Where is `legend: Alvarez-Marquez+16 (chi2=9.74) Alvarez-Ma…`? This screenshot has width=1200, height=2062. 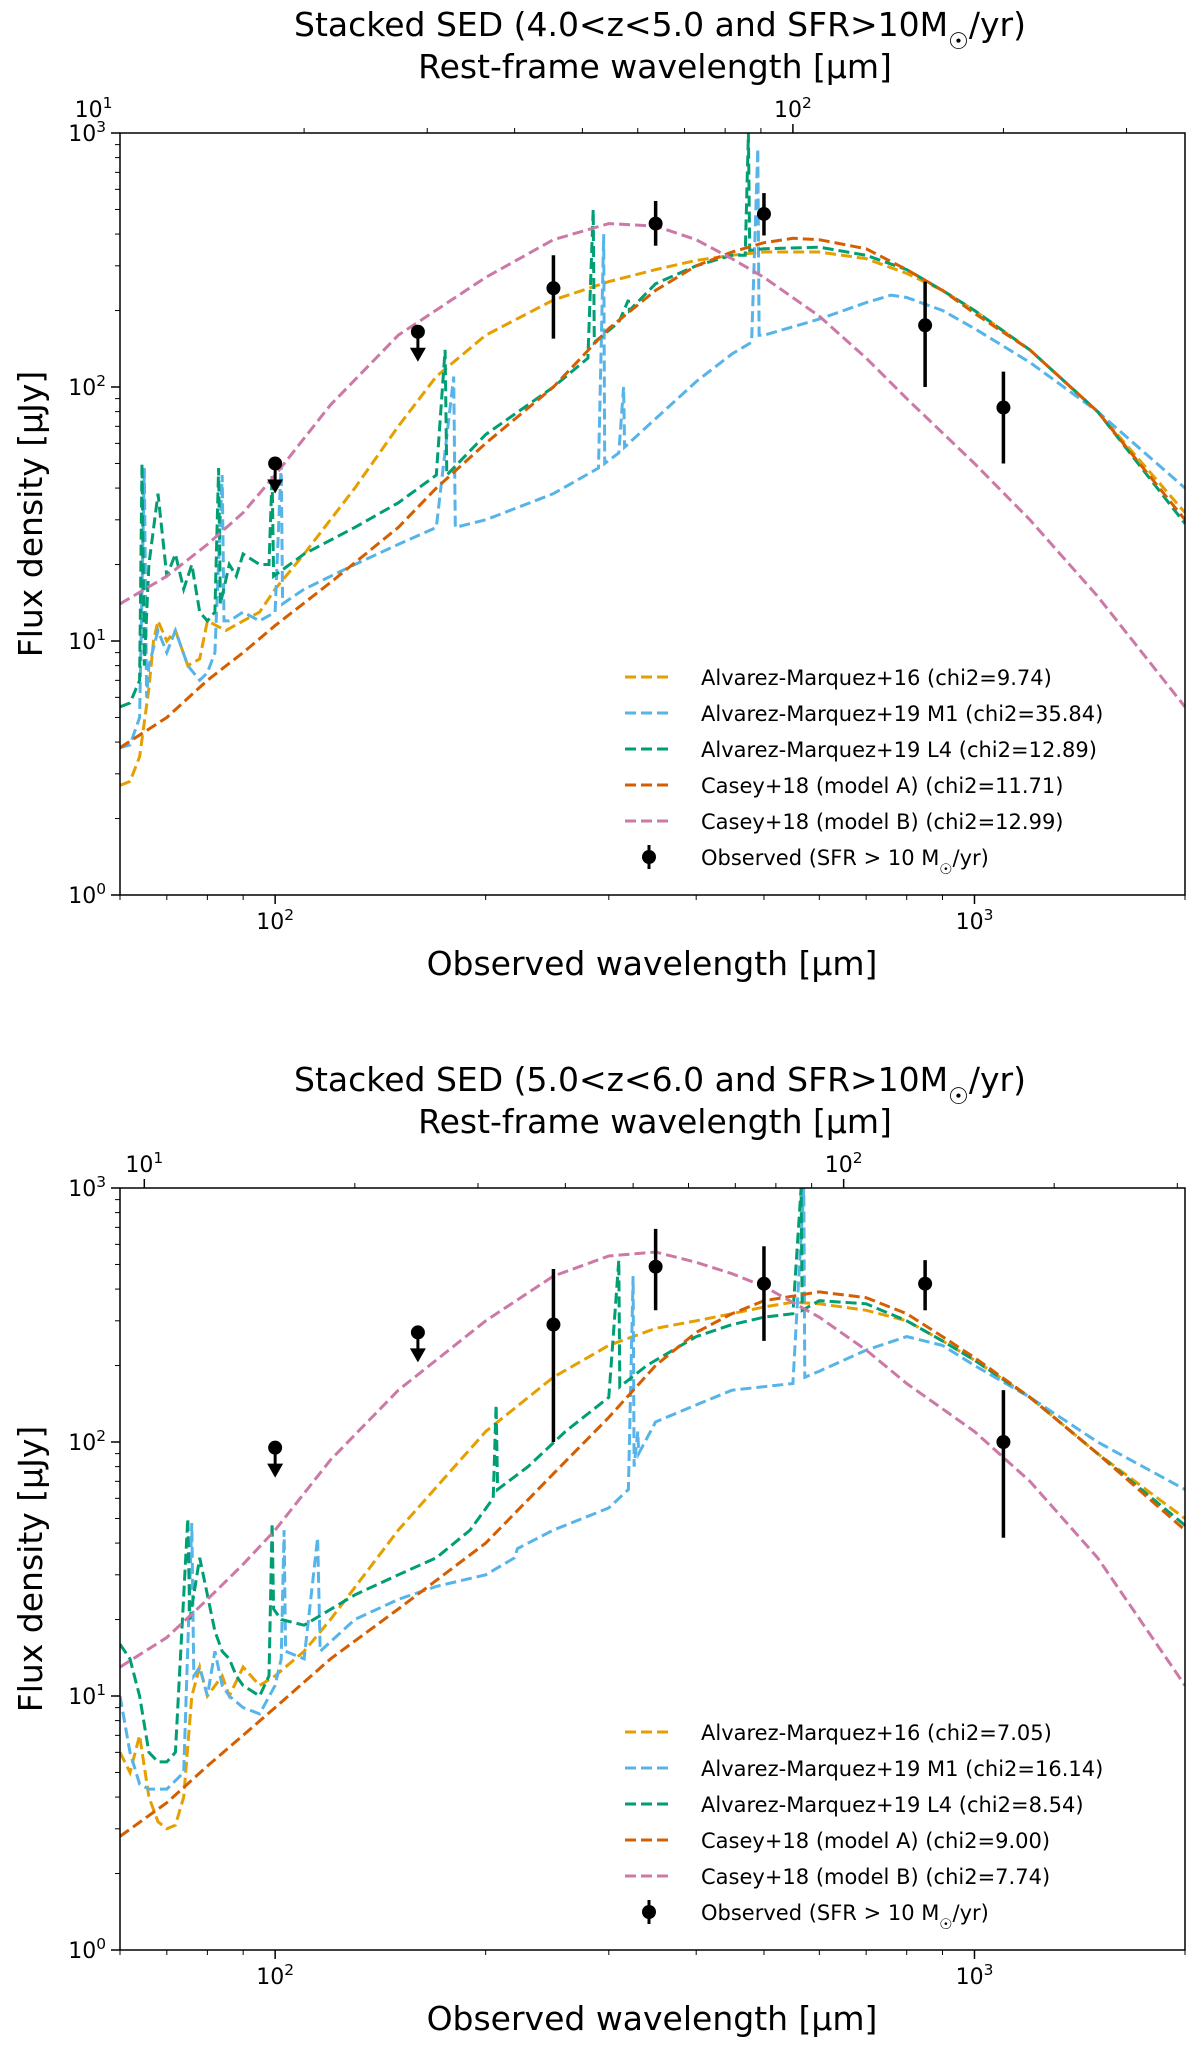 legend: Alvarez-Marquez+16 (chi2=9.74) Alvarez-Ma… is located at coordinates (864, 772).